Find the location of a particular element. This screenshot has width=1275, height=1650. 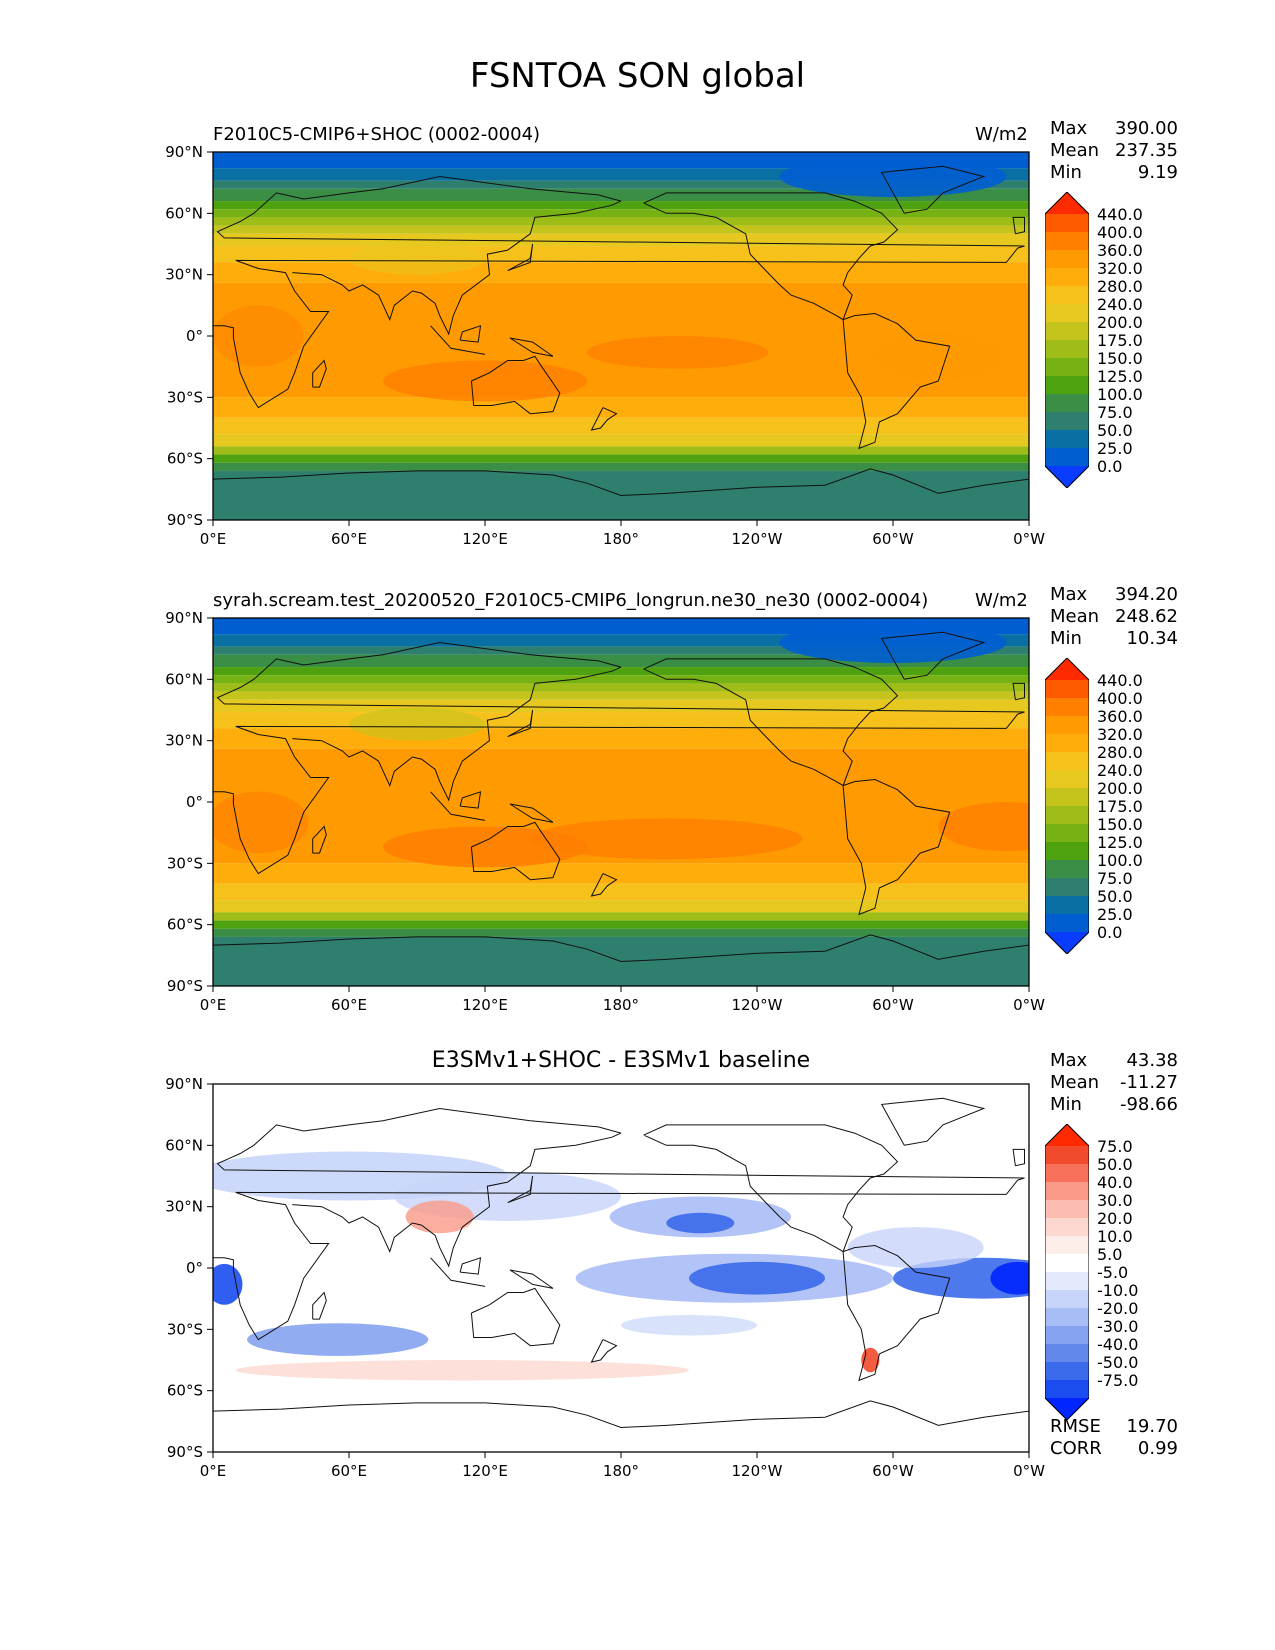

colorbar-svg is located at coordinates (1067, 340).